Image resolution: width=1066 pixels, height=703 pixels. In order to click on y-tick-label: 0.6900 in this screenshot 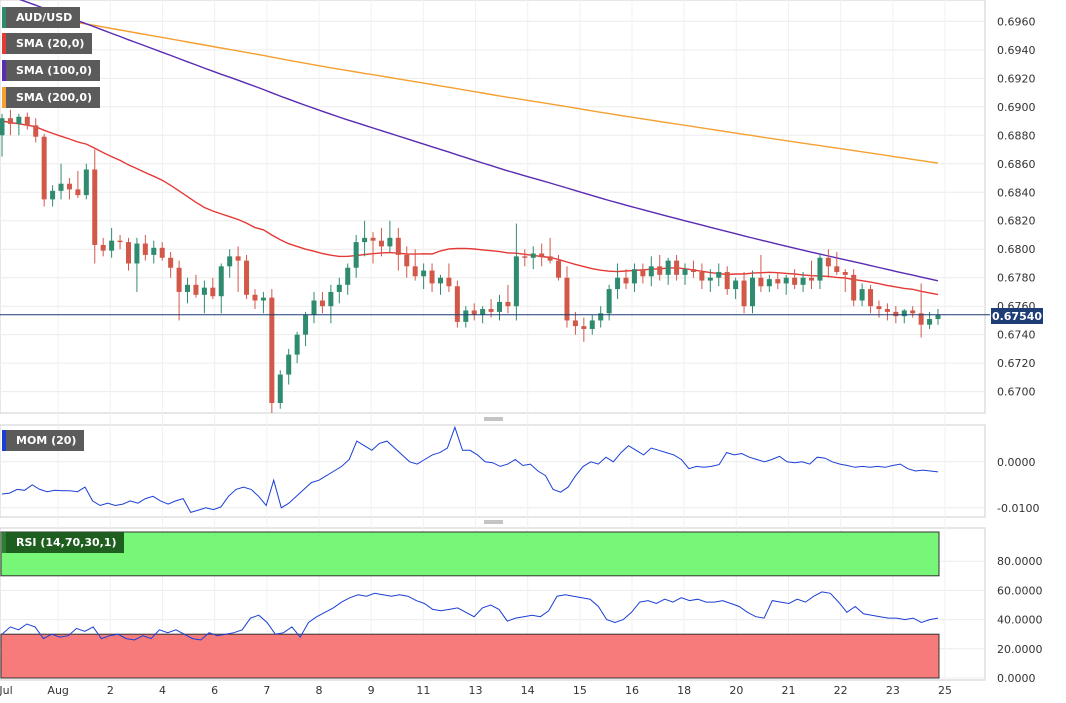, I will do `click(1016, 107)`.